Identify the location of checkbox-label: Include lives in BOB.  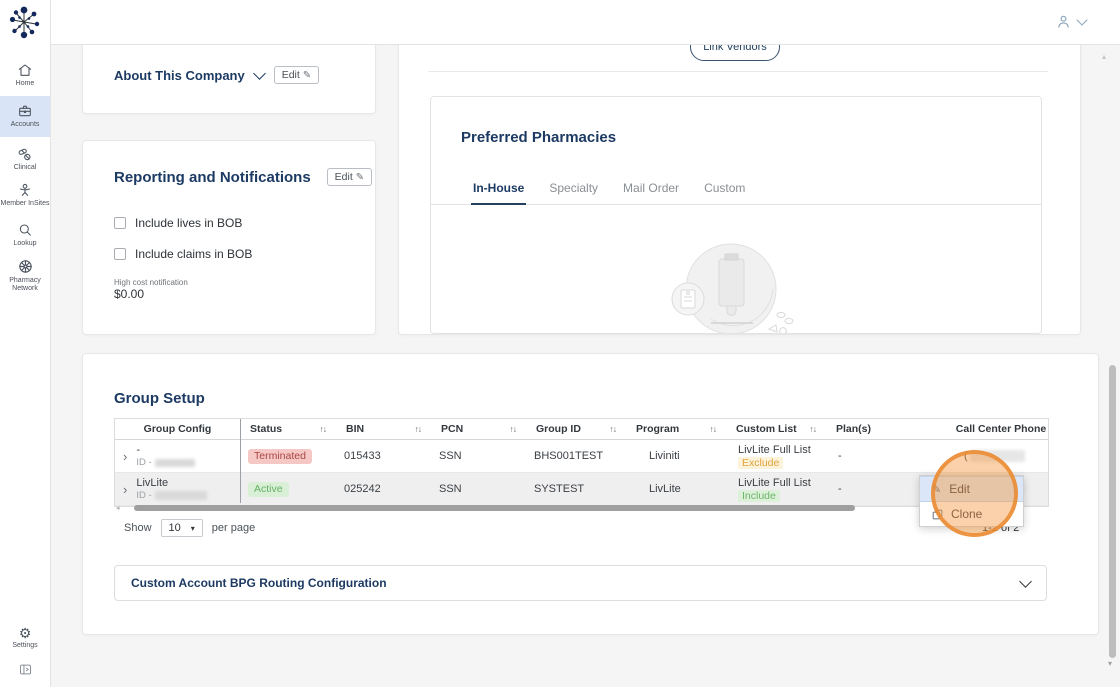
(189, 223).